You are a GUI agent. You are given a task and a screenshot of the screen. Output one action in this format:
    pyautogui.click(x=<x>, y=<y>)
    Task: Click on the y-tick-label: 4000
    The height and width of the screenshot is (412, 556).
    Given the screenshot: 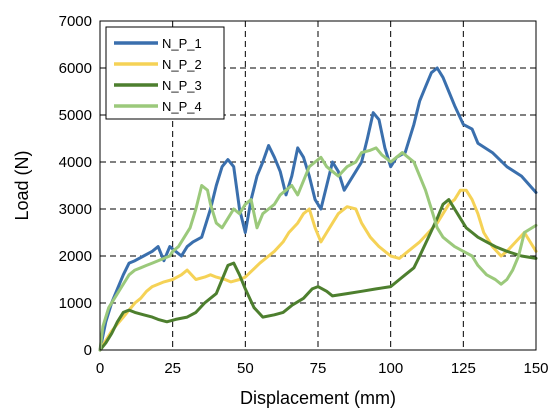 What is the action you would take?
    pyautogui.click(x=75, y=162)
    